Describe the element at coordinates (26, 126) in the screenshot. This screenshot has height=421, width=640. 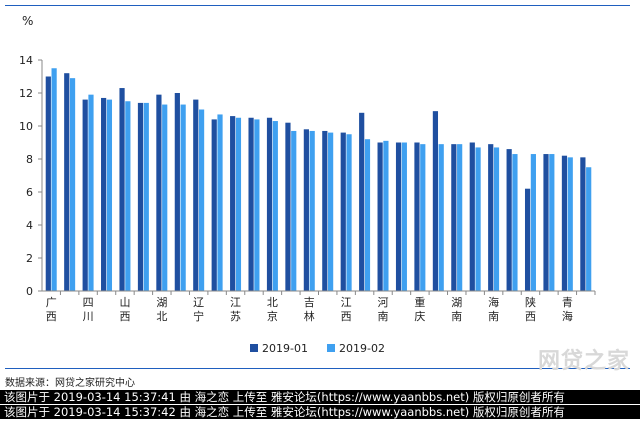
I see `y-tick-label: 10` at that location.